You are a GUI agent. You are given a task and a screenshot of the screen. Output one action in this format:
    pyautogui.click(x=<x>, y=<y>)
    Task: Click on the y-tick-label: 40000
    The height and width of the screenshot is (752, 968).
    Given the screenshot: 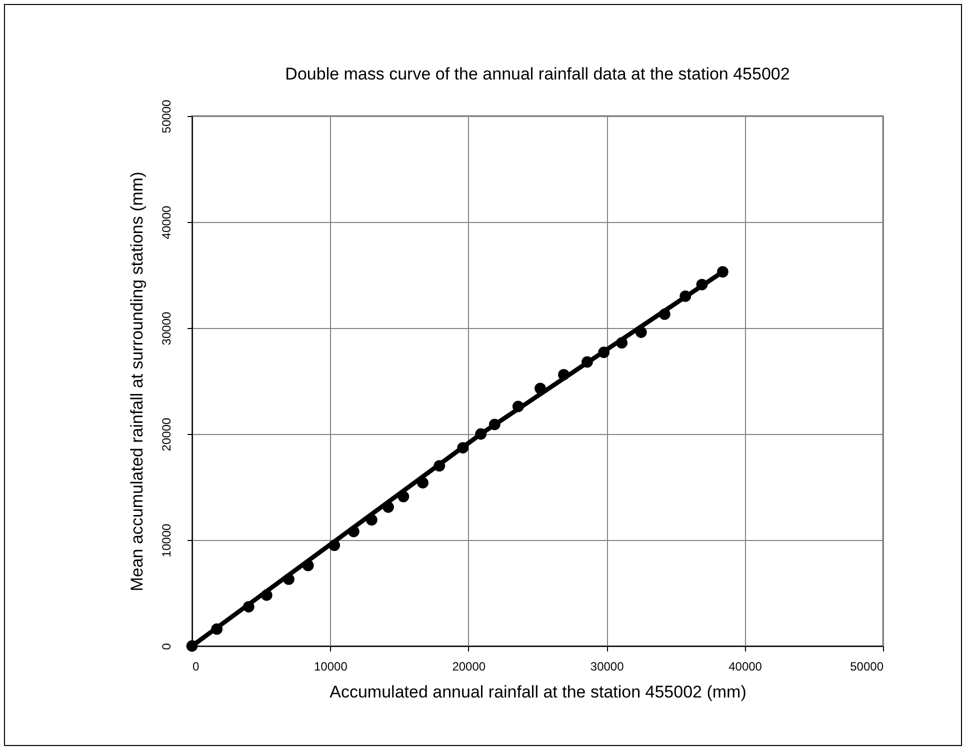 What is the action you would take?
    pyautogui.click(x=167, y=222)
    